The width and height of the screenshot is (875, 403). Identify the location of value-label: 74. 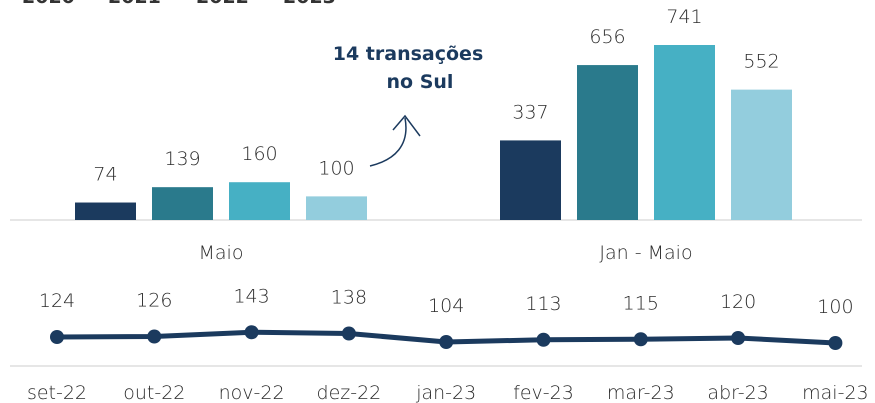
(105, 175).